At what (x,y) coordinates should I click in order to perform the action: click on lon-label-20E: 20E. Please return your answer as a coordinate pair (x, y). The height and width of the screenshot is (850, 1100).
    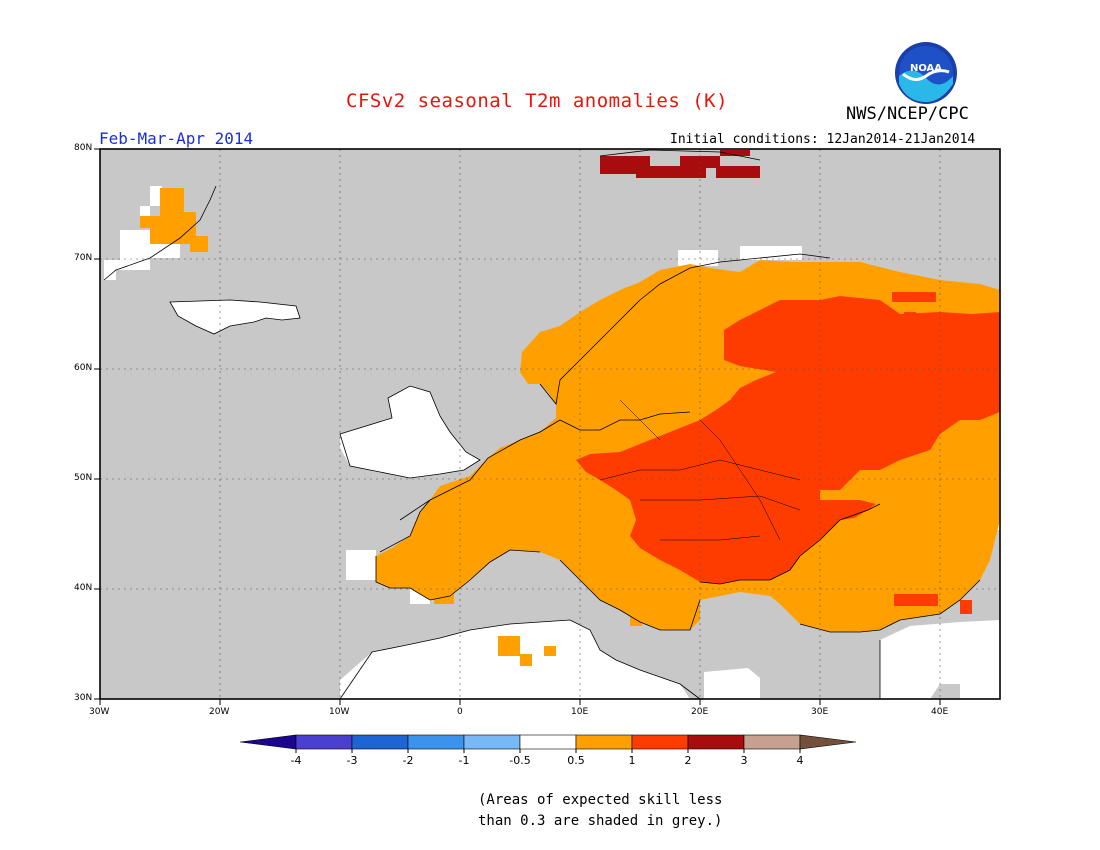
    Looking at the image, I should click on (700, 712).